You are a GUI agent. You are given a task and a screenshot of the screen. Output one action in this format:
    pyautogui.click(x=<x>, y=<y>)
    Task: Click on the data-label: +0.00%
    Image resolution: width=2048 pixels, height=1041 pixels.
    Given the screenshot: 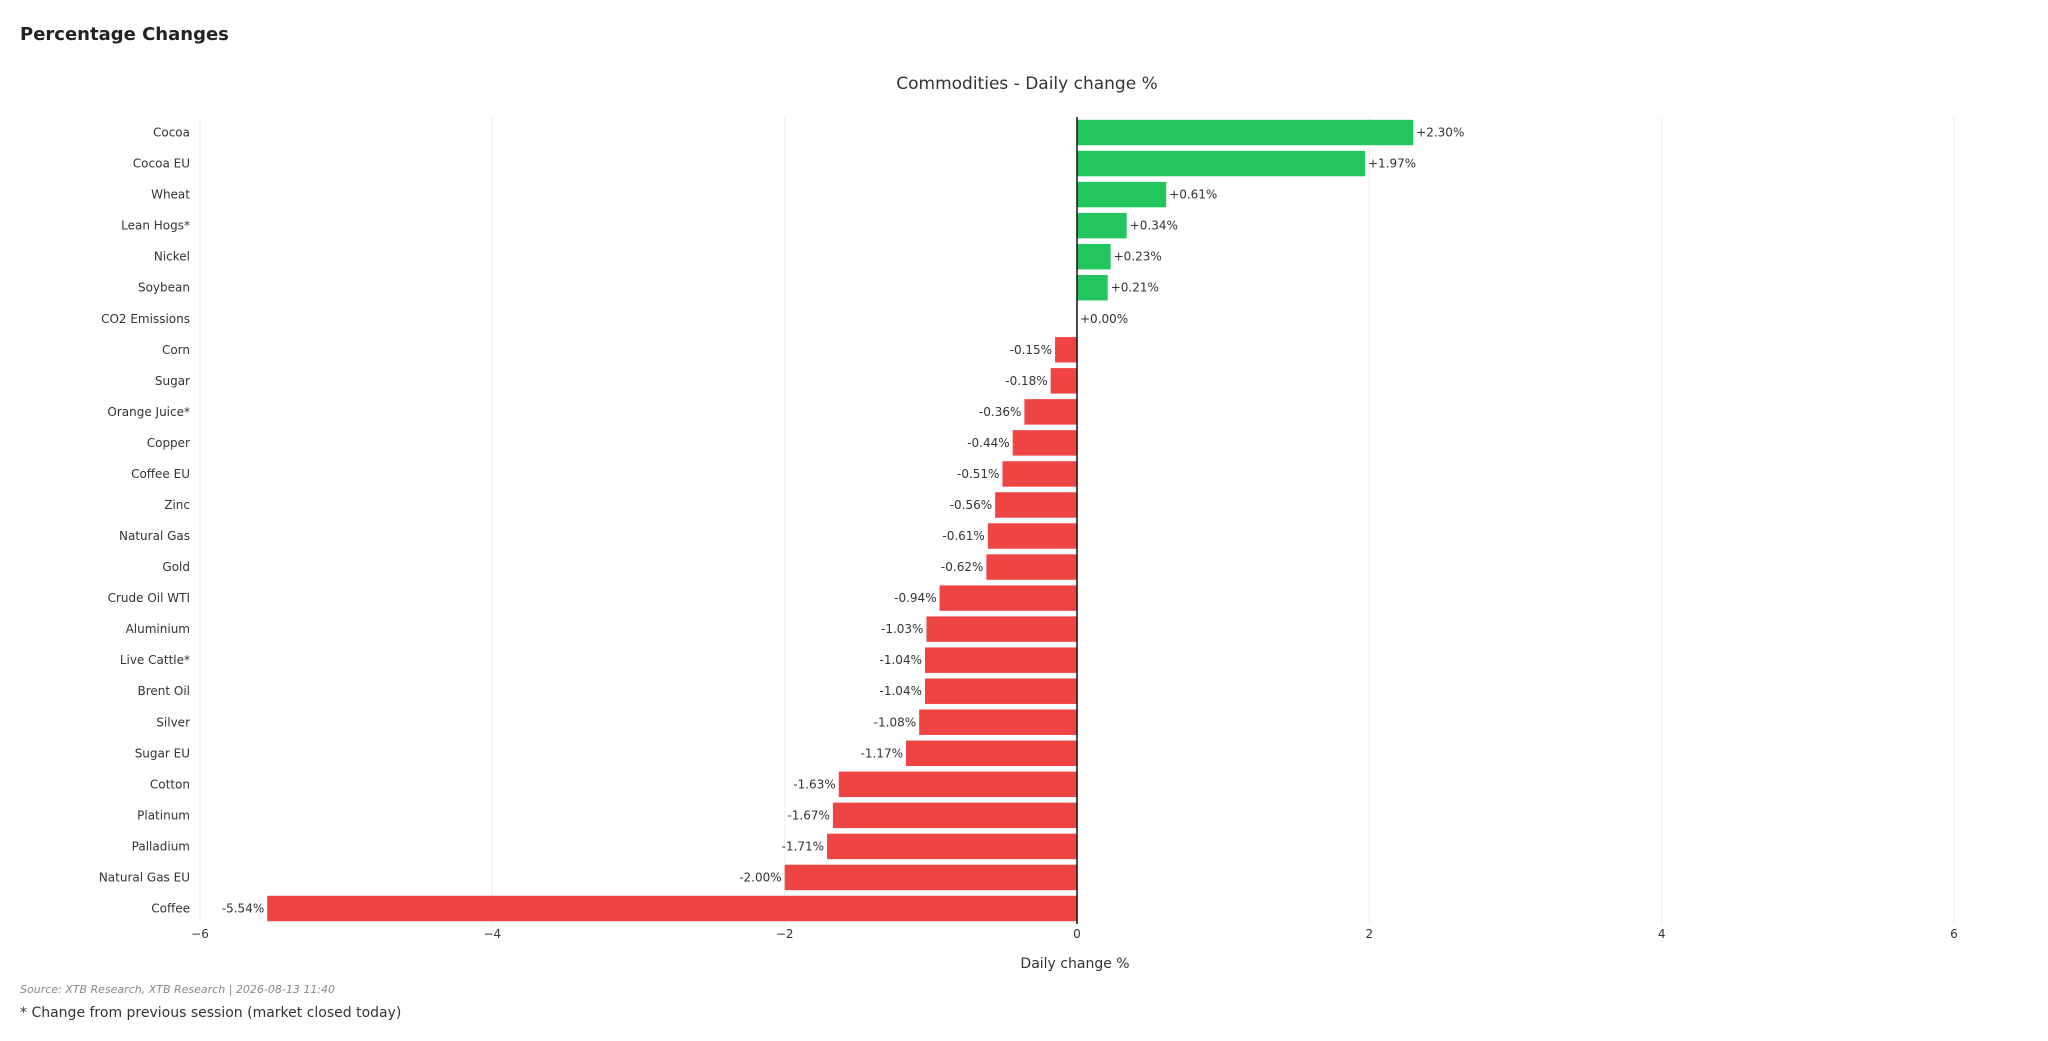 What is the action you would take?
    pyautogui.click(x=1104, y=319)
    